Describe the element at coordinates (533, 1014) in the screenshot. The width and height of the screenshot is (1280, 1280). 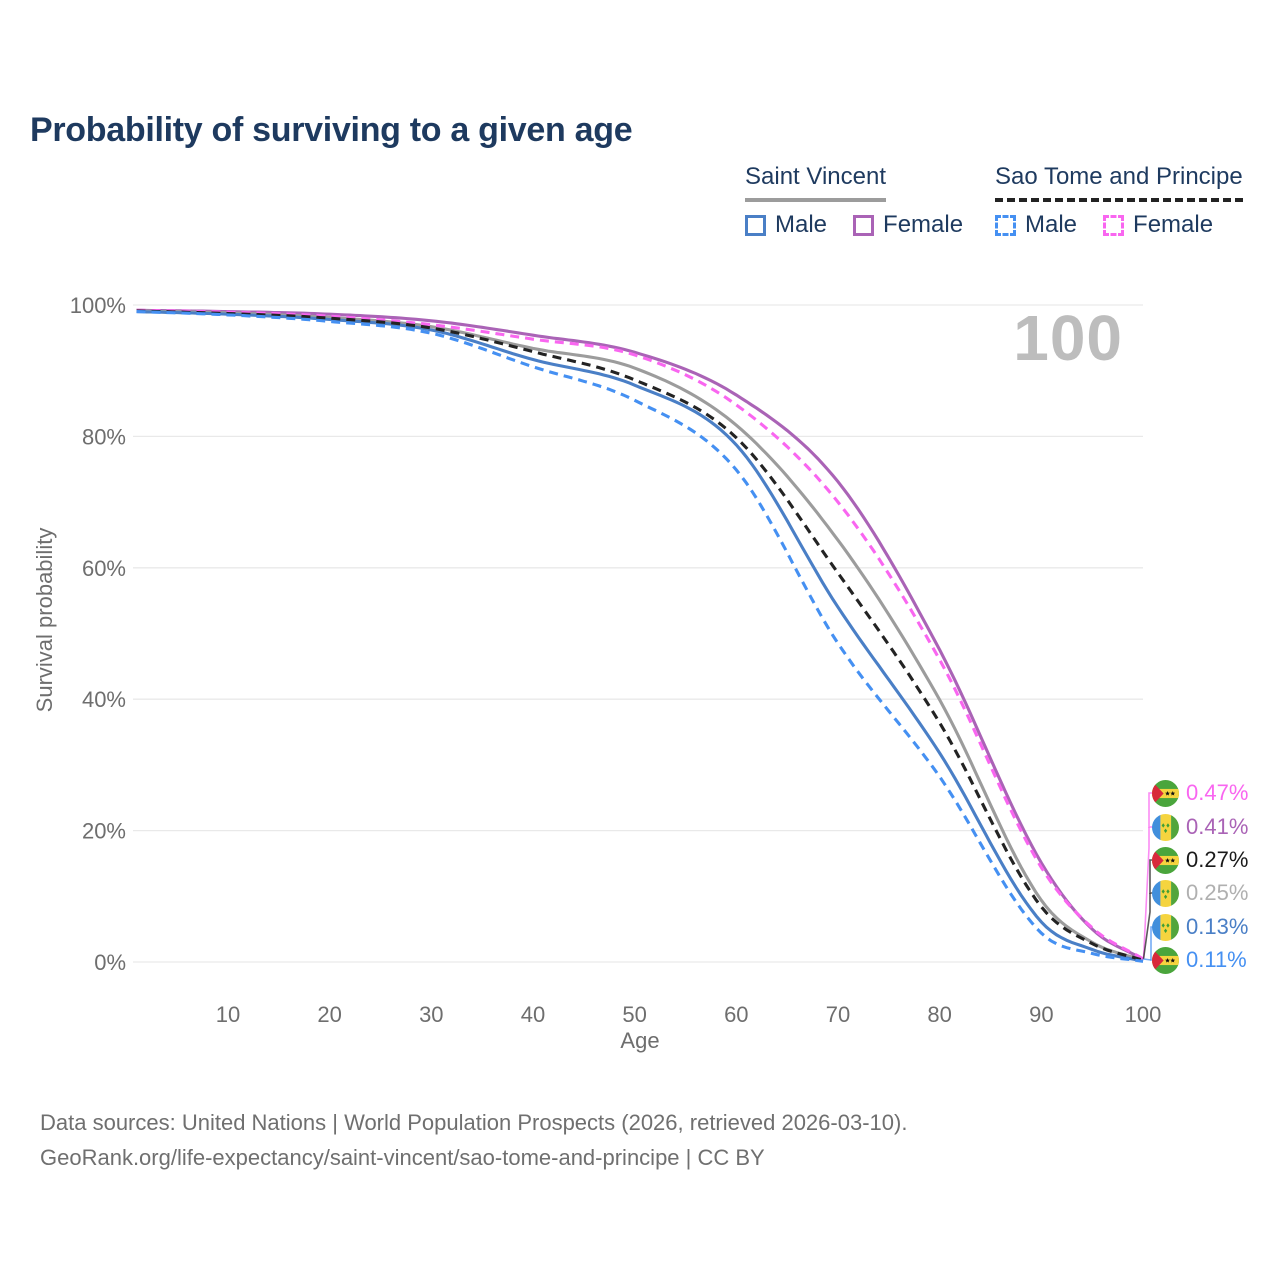
I see `x-tick-label: 40` at that location.